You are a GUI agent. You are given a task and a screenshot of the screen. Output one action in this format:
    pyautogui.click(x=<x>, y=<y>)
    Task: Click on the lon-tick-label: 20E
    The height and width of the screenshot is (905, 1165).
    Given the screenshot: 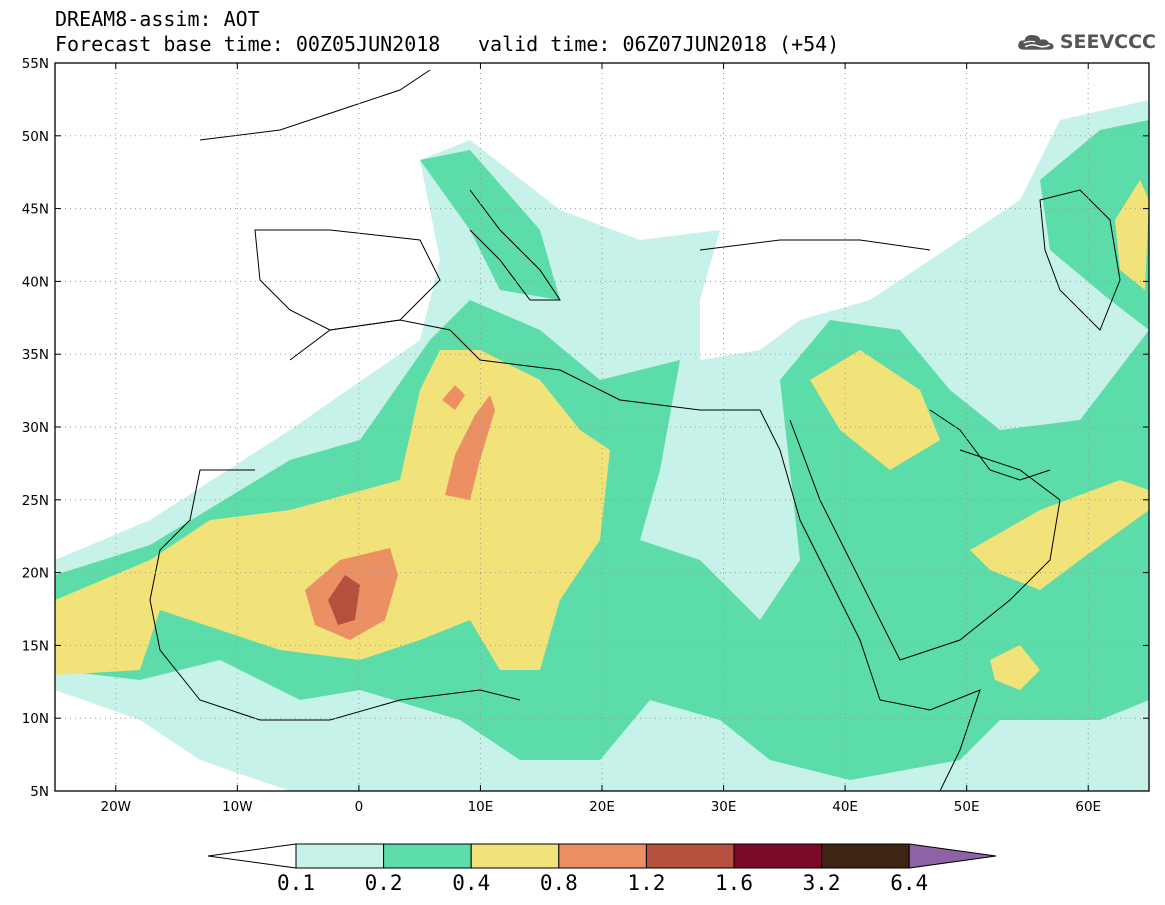 What is the action you would take?
    pyautogui.click(x=602, y=807)
    